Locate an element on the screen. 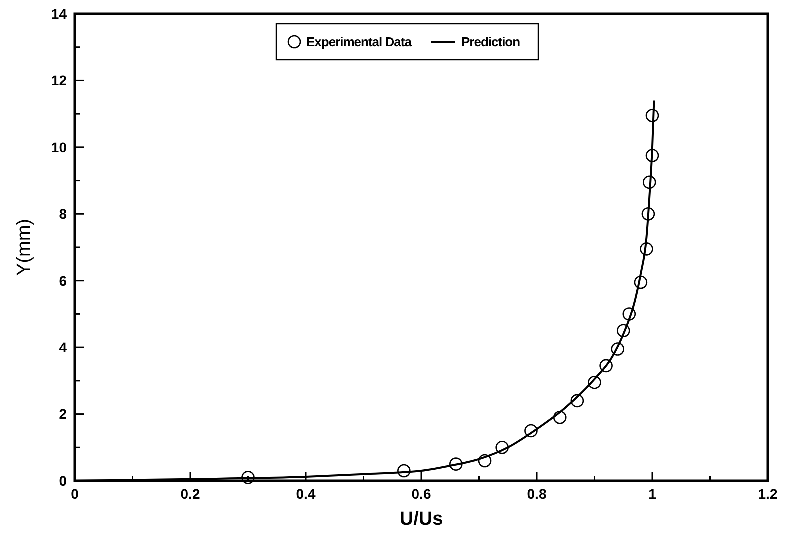  x-tick-label: 0.4 is located at coordinates (306, 494).